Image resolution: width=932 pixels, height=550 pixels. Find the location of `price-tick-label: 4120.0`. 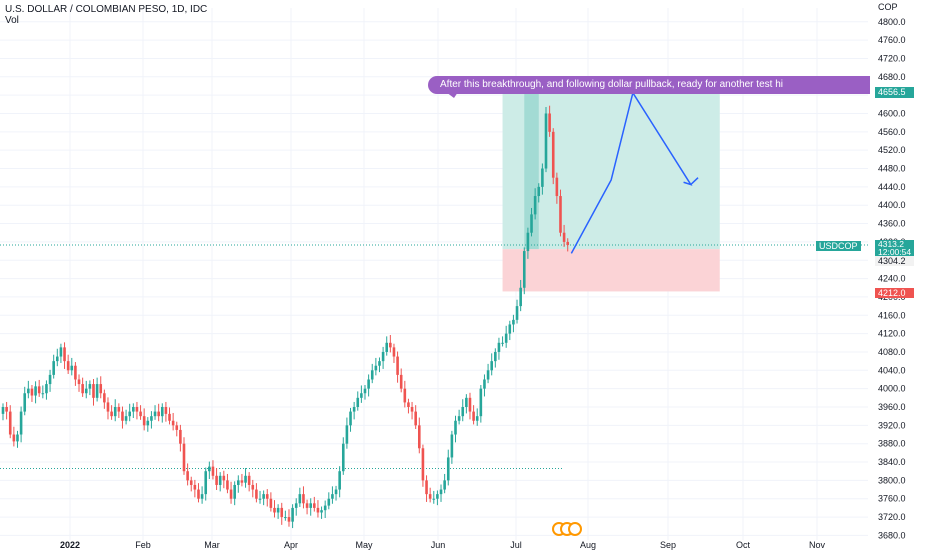

price-tick-label: 4120.0 is located at coordinates (892, 334).